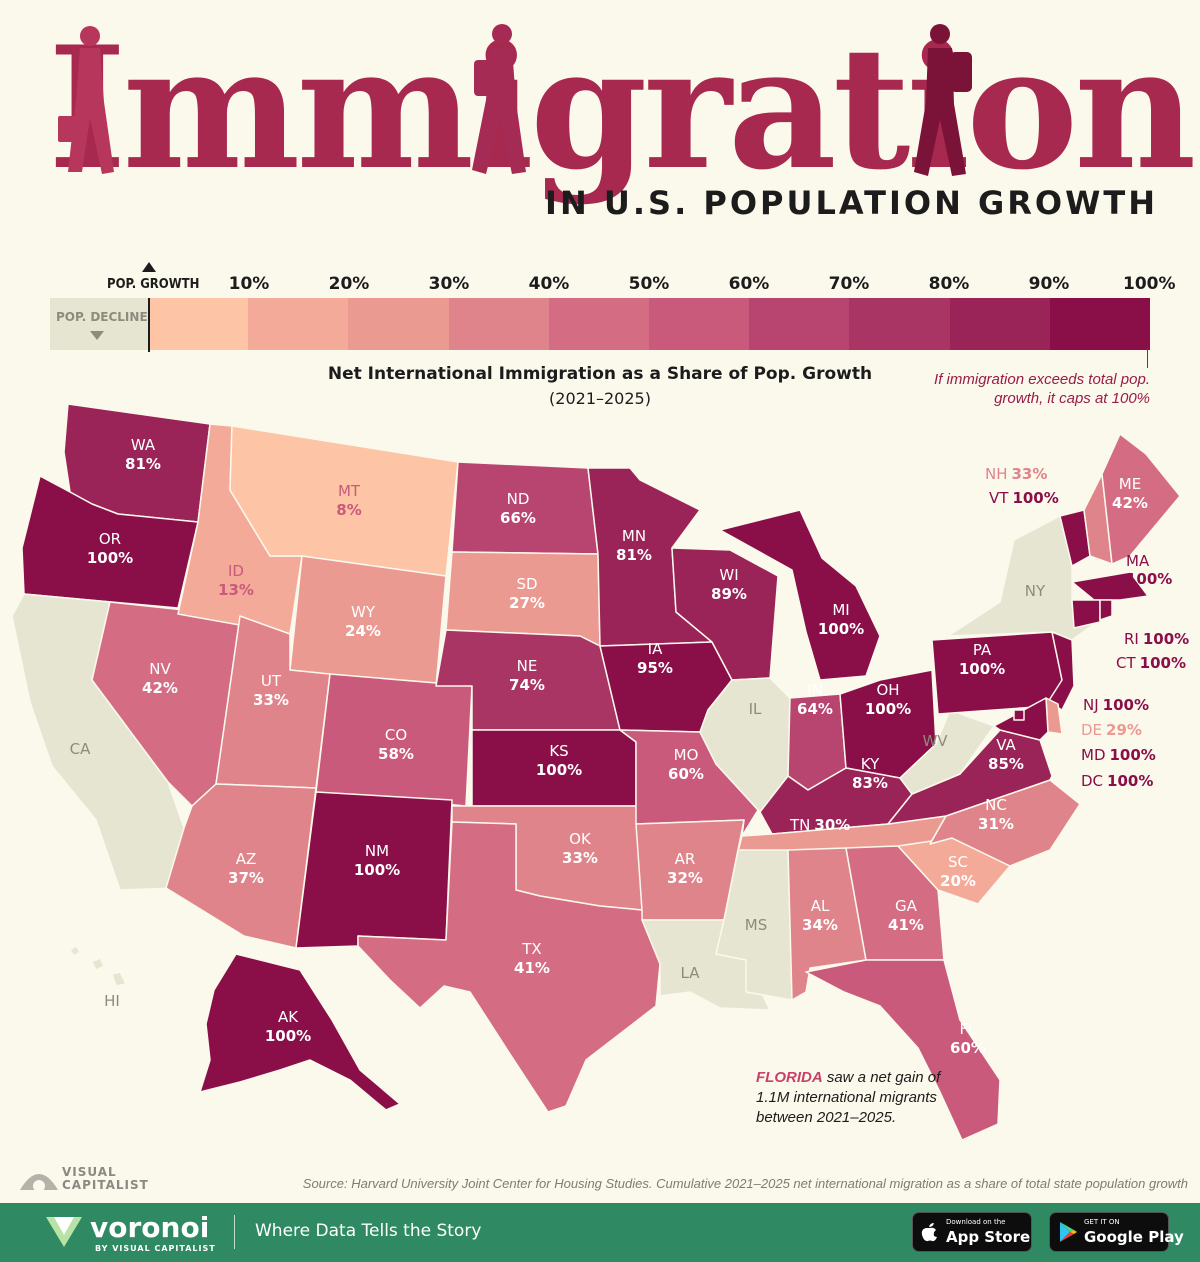 This screenshot has height=1262, width=1200. I want to click on state-label-wy: WY 24%, so click(363, 622).